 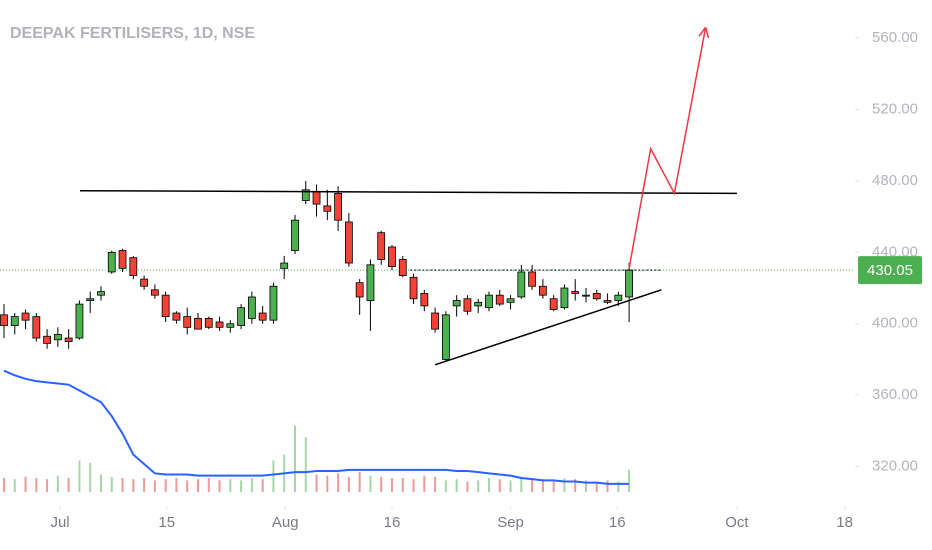 What do you see at coordinates (392, 522) in the screenshot?
I see `x-tick-label: 16` at bounding box center [392, 522].